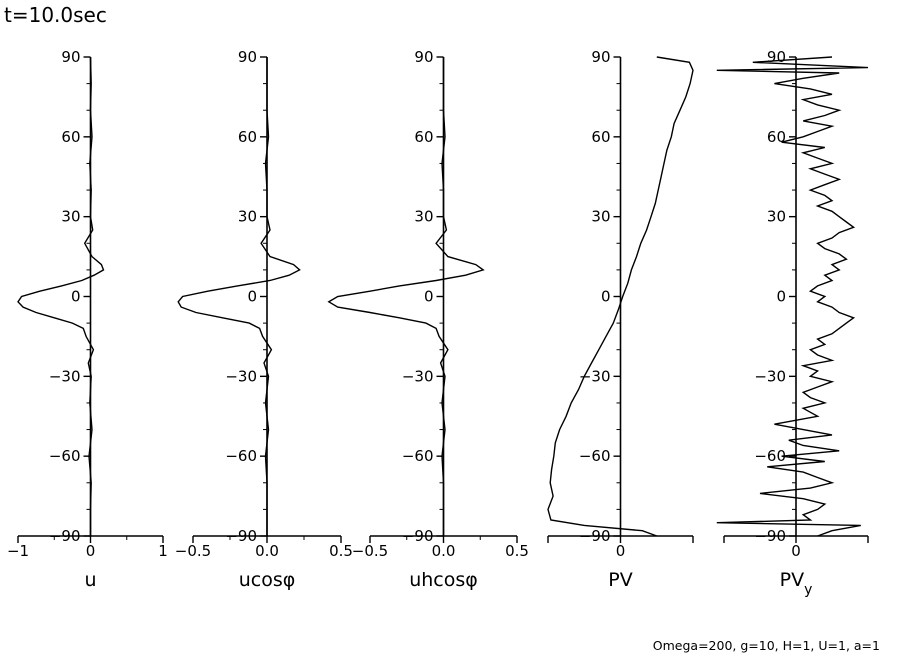  What do you see at coordinates (55, 15) in the screenshot?
I see `figure-title: t=10.0sec` at bounding box center [55, 15].